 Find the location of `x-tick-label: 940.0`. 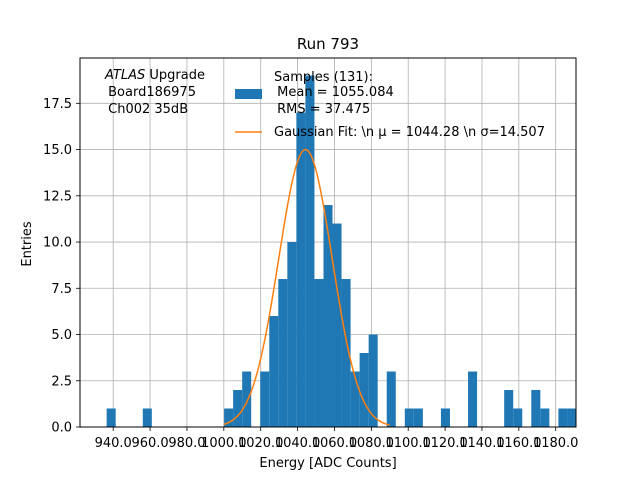

x-tick-label: 940.0 is located at coordinates (113, 443).